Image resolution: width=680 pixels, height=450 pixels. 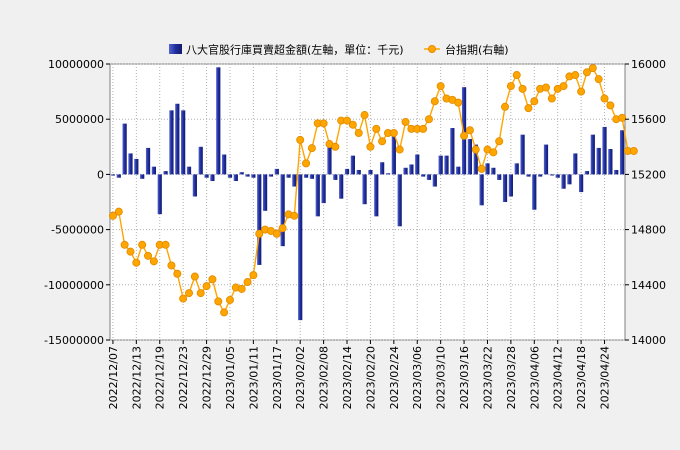 What do you see at coordinates (648, 174) in the screenshot?
I see `y-right-tick-label: 15200` at bounding box center [648, 174].